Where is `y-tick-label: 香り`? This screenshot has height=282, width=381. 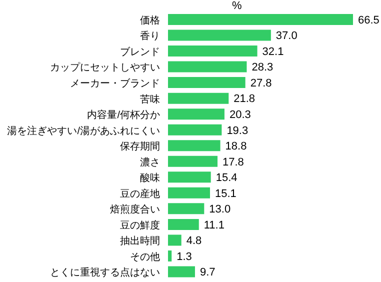
y-tick-label: 香り is located at coordinates (150, 36).